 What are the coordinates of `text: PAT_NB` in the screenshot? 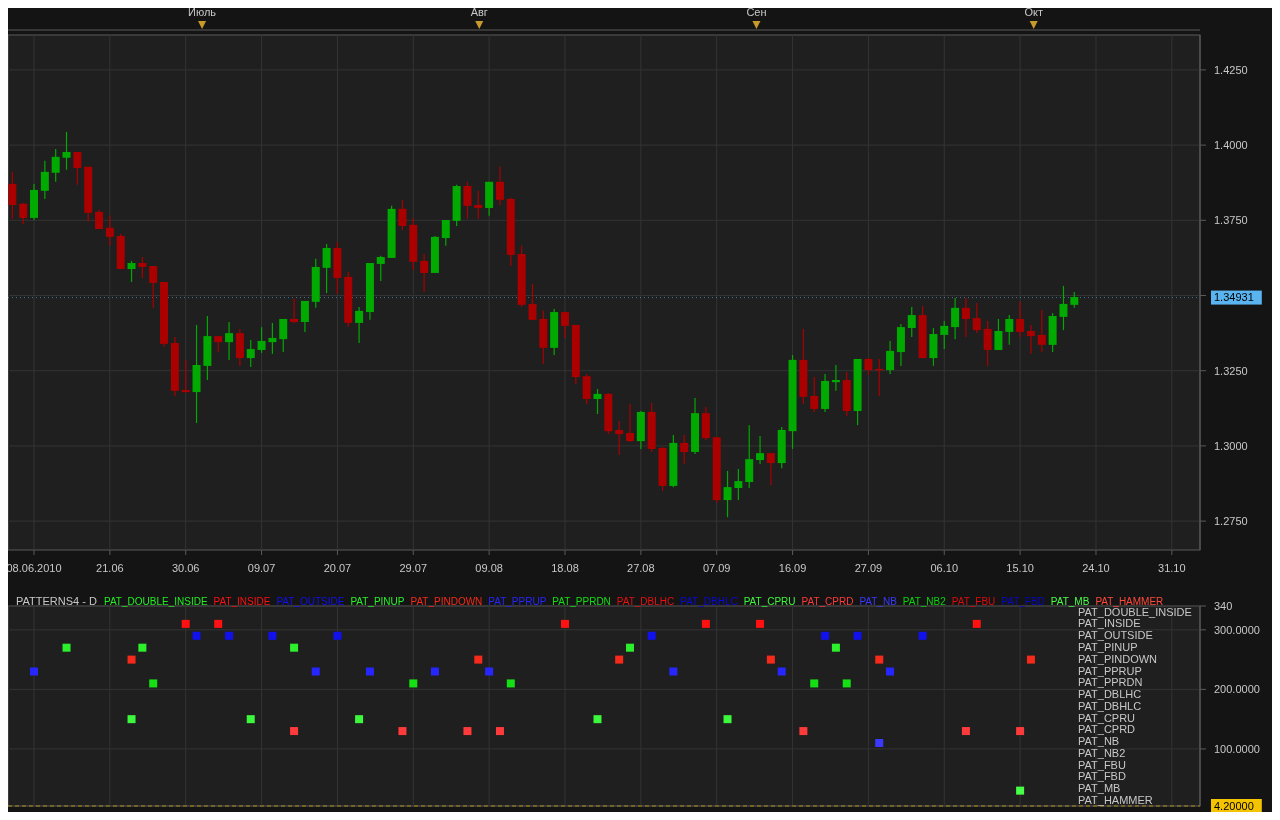 It's located at (878, 601).